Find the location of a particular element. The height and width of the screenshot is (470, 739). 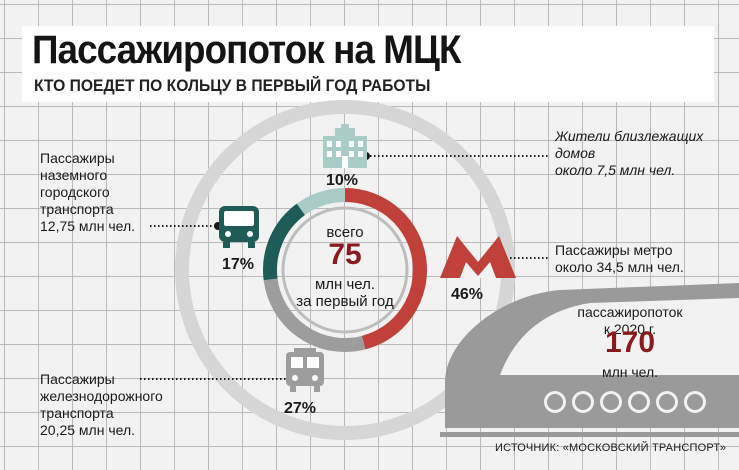

total-value: 75 is located at coordinates (345, 254).